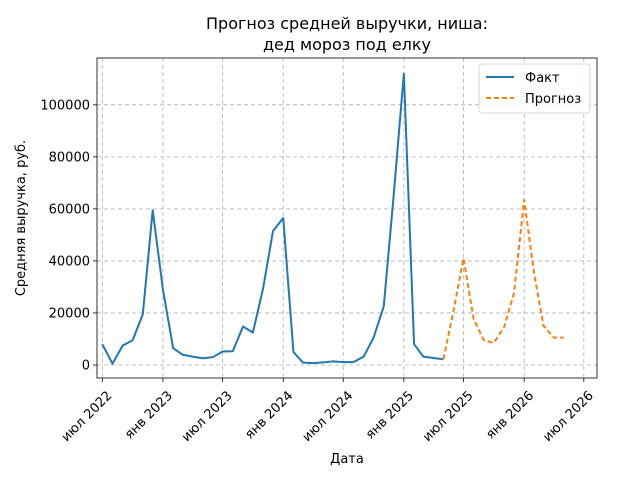  Describe the element at coordinates (69, 313) in the screenshot. I see `y-tick-label: 20000` at that location.